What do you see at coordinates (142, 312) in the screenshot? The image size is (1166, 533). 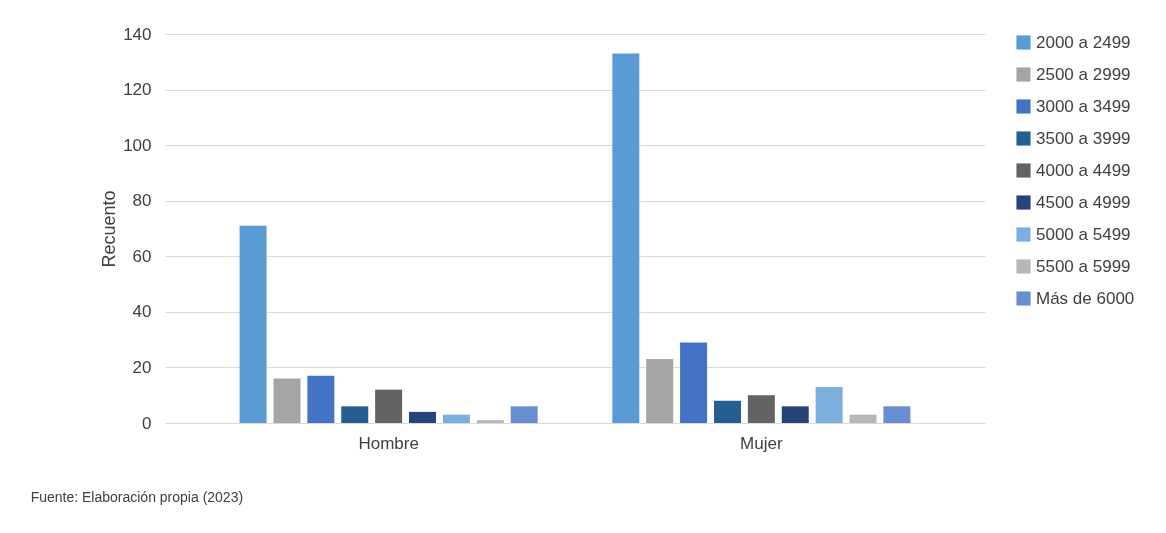 I see `y-tick-label: 40` at bounding box center [142, 312].